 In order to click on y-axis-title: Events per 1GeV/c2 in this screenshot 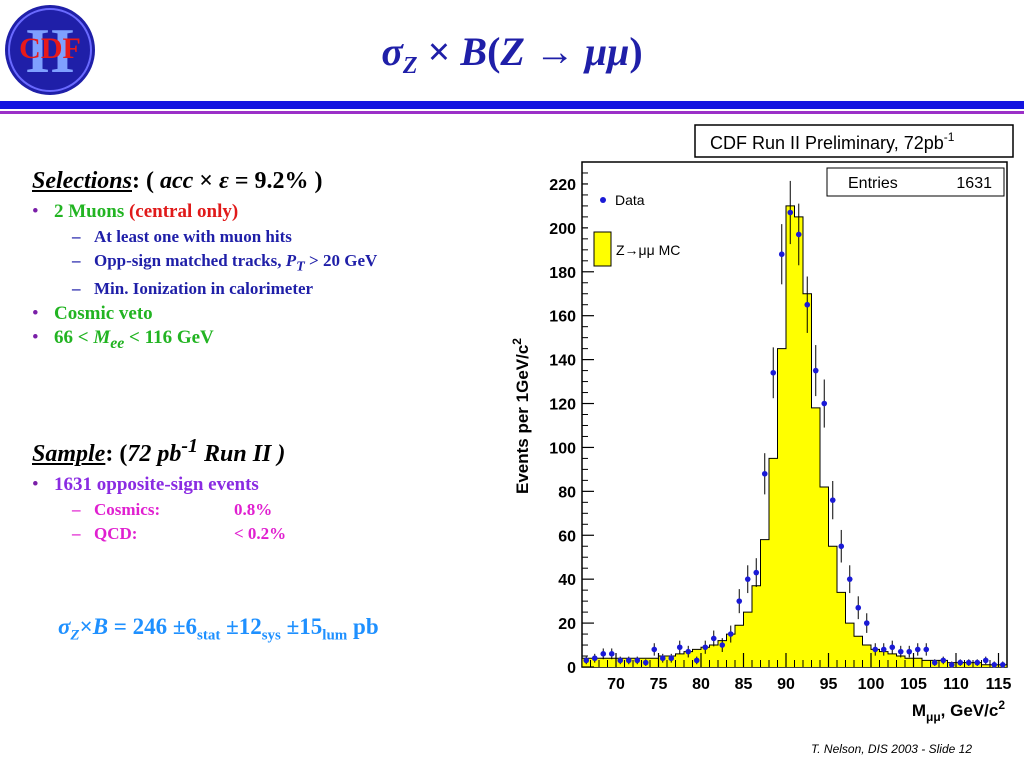, I will do `click(521, 416)`.